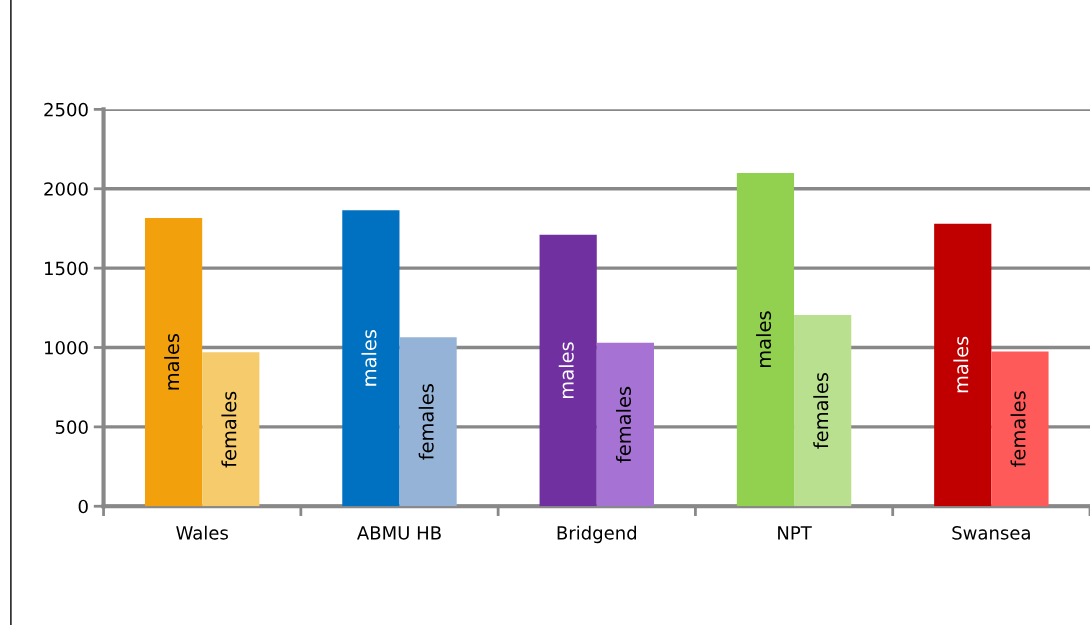 The height and width of the screenshot is (625, 1090). I want to click on y-tick-label: 2000, so click(66, 189).